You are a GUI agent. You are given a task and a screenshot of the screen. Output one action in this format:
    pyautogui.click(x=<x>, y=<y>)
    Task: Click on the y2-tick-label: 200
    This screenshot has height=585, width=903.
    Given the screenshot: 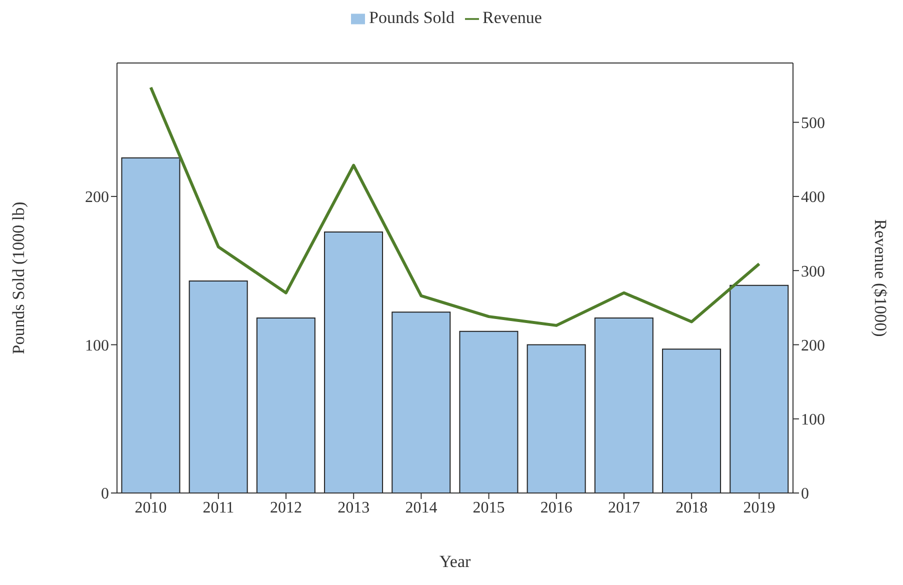 What is the action you would take?
    pyautogui.click(x=813, y=345)
    